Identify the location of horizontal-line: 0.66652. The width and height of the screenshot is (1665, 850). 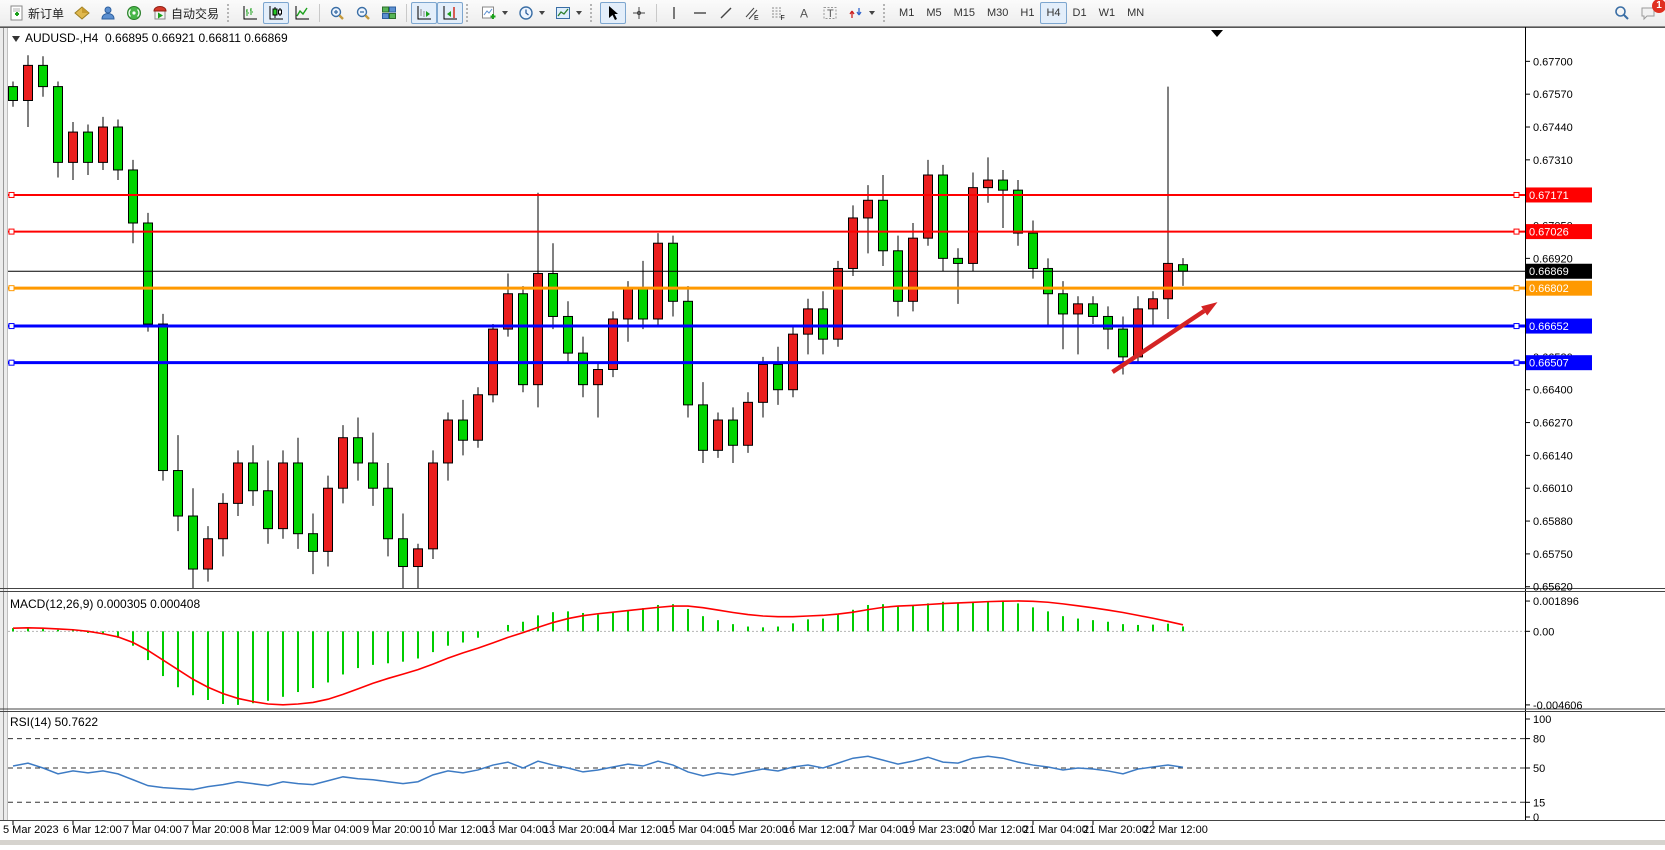
(800, 326).